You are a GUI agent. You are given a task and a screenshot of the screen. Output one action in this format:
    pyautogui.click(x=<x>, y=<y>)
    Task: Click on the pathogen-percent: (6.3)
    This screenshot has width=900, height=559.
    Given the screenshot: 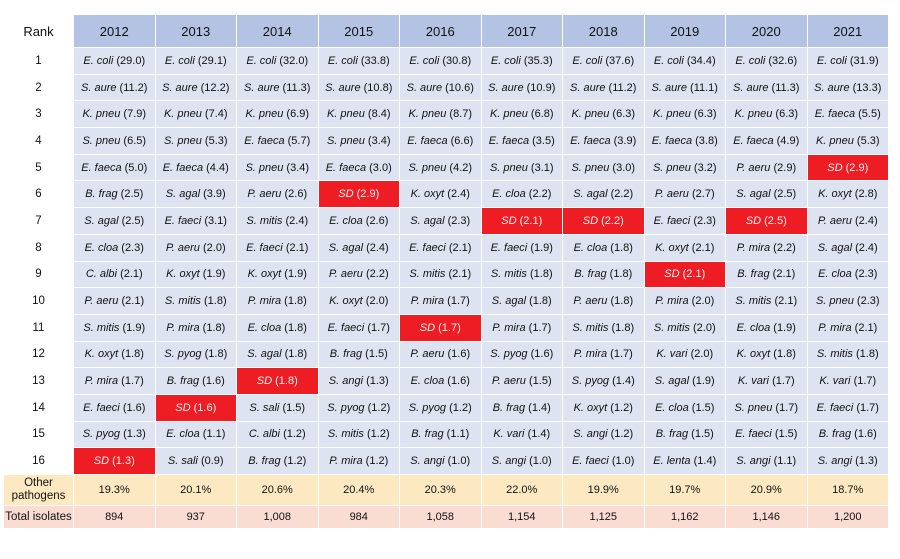 What is the action you would take?
    pyautogui.click(x=787, y=114)
    